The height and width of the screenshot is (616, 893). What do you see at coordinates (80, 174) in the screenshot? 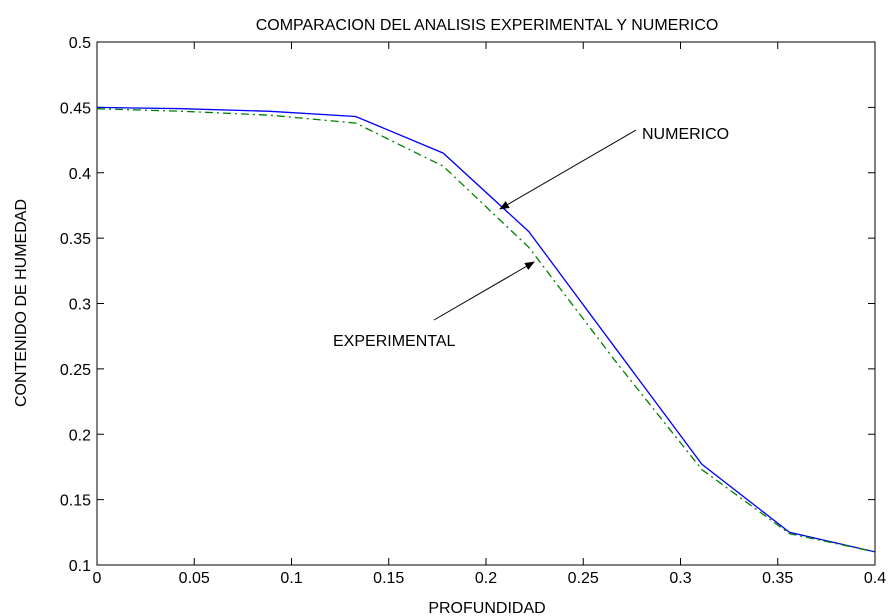
I see `y-tick-label: 0.4` at bounding box center [80, 174].